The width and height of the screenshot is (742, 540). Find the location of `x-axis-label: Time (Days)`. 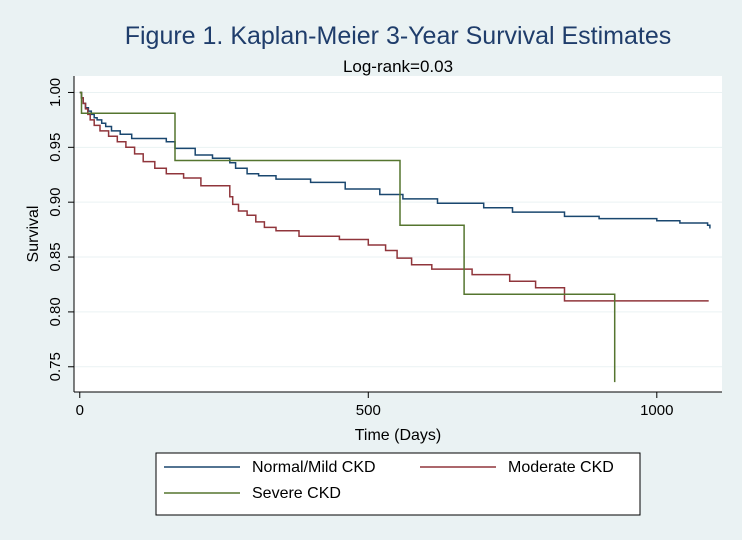

x-axis-label: Time (Days) is located at coordinates (398, 435).